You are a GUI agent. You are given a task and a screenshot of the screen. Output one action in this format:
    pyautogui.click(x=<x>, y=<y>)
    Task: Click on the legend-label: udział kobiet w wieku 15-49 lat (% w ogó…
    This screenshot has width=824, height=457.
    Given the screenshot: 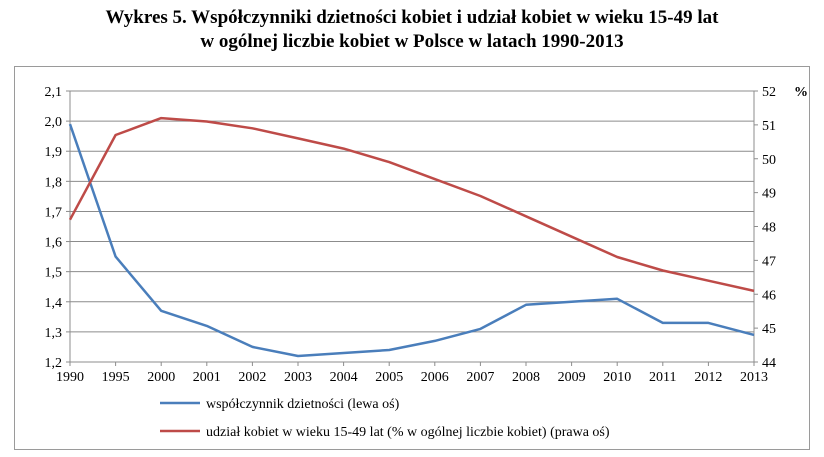 What is the action you would take?
    pyautogui.click(x=408, y=432)
    